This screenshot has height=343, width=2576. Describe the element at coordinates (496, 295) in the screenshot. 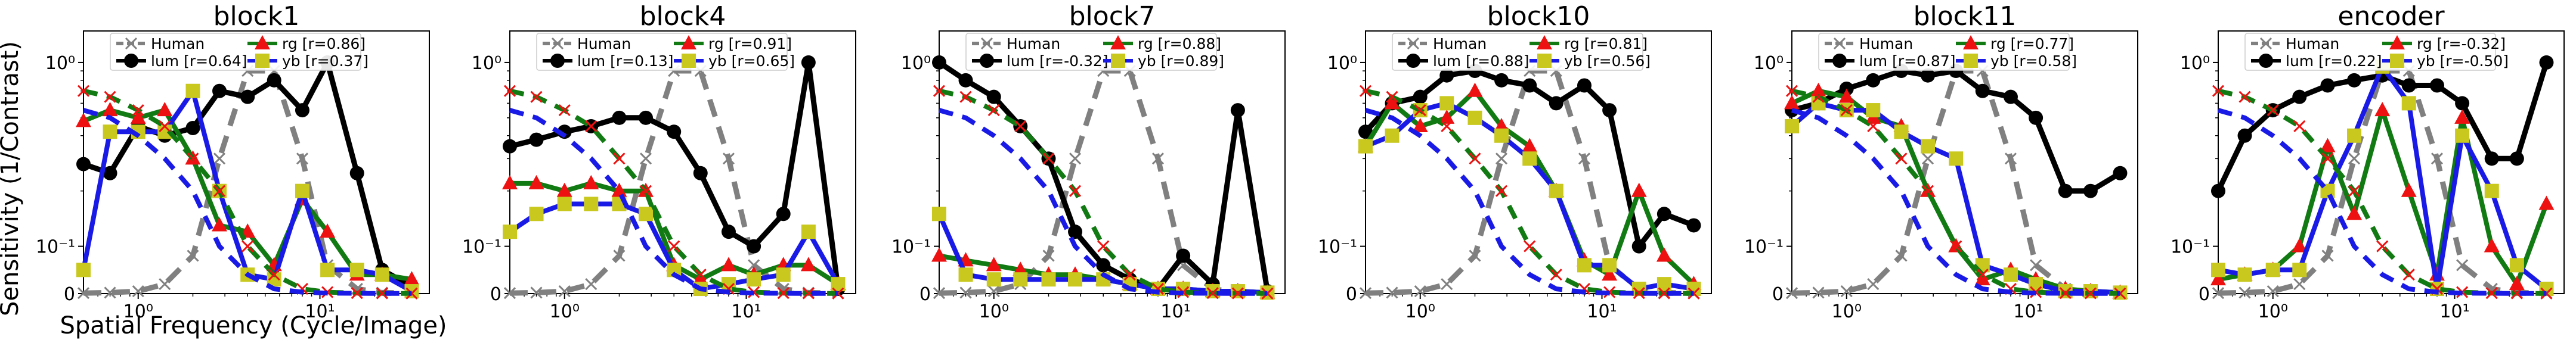

I see `y-tick-label: 0` at that location.